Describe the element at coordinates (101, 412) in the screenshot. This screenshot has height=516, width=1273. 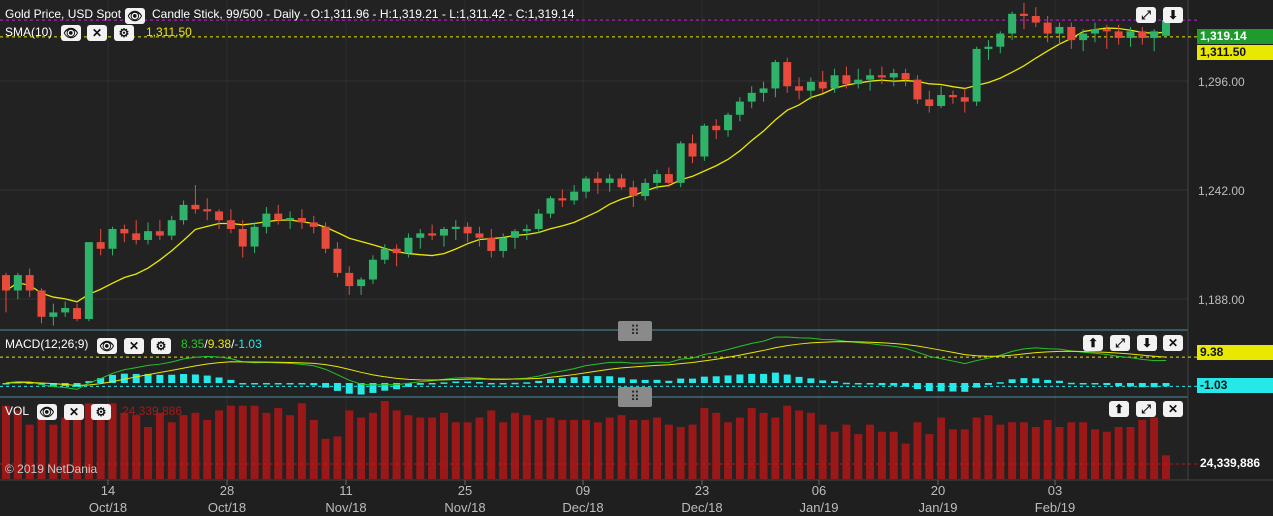
I see `vol-gear-icon: ⚙` at that location.